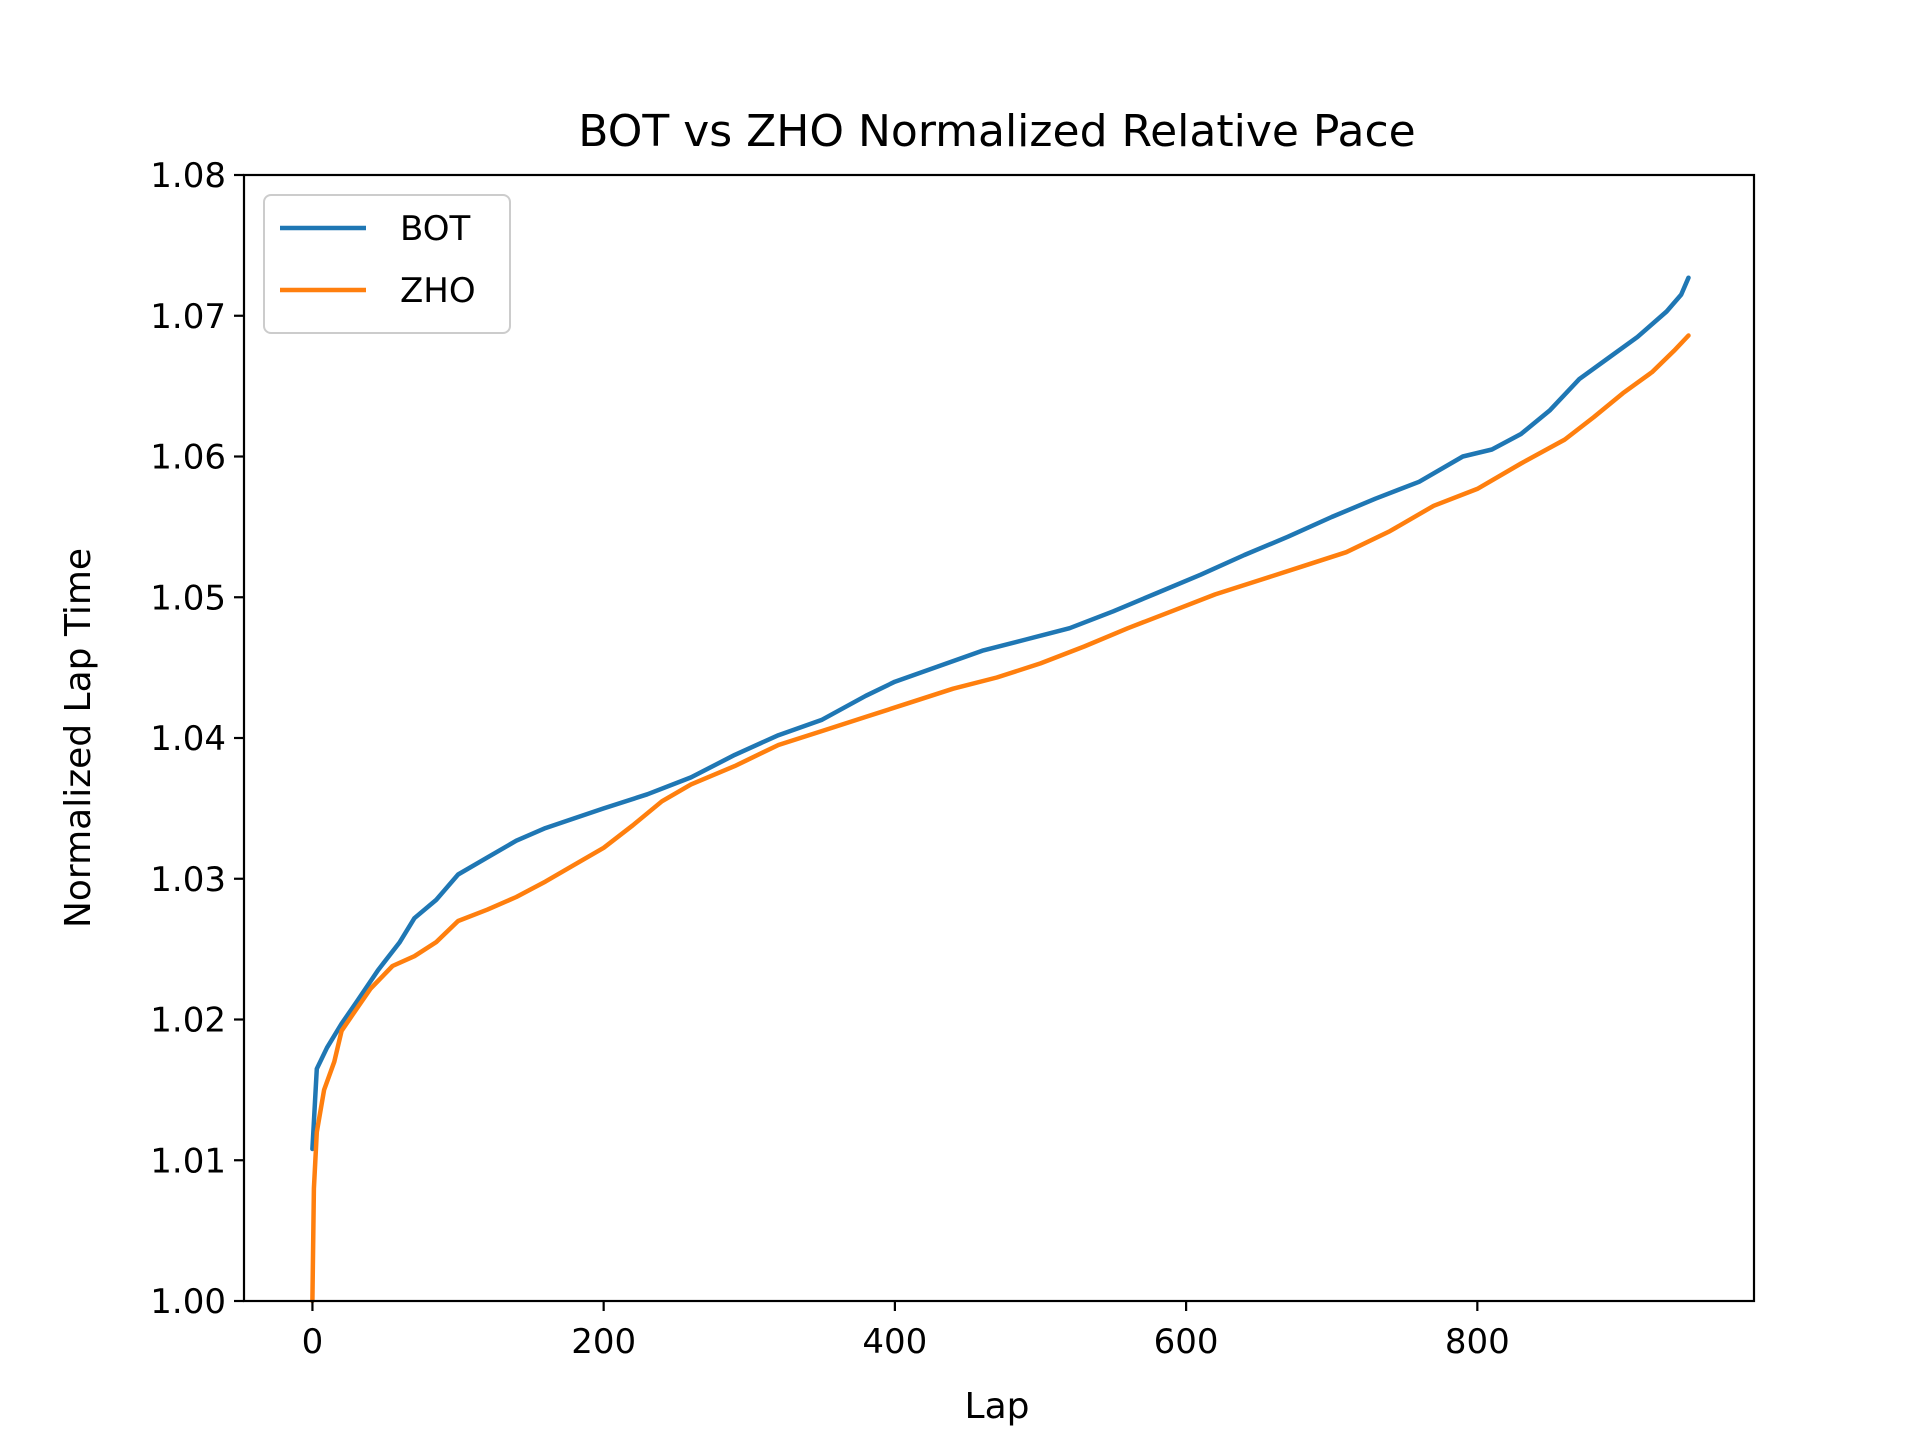 Image resolution: width=1920 pixels, height=1440 pixels. What do you see at coordinates (313, 1342) in the screenshot?
I see `x-tick-label: 0` at bounding box center [313, 1342].